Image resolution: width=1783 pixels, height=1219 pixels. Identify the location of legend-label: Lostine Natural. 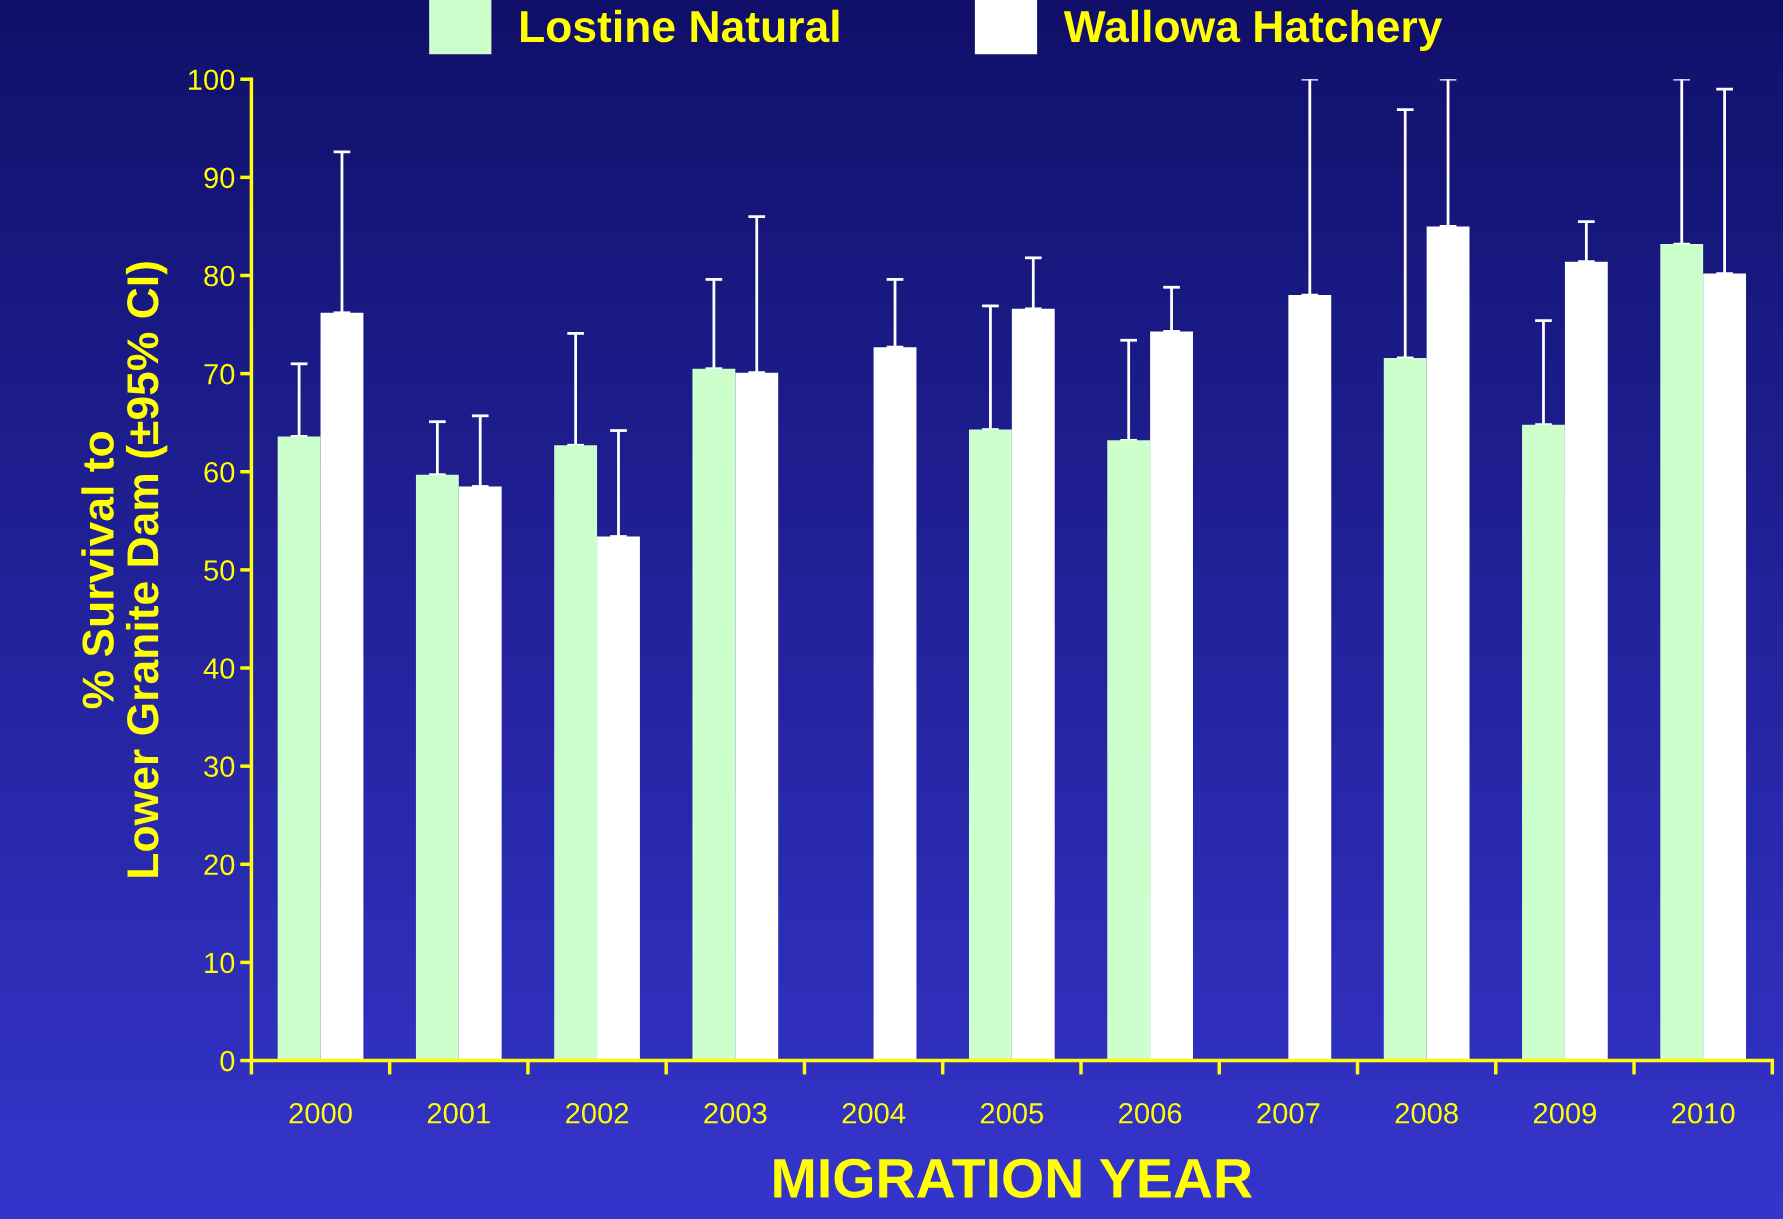
(680, 26).